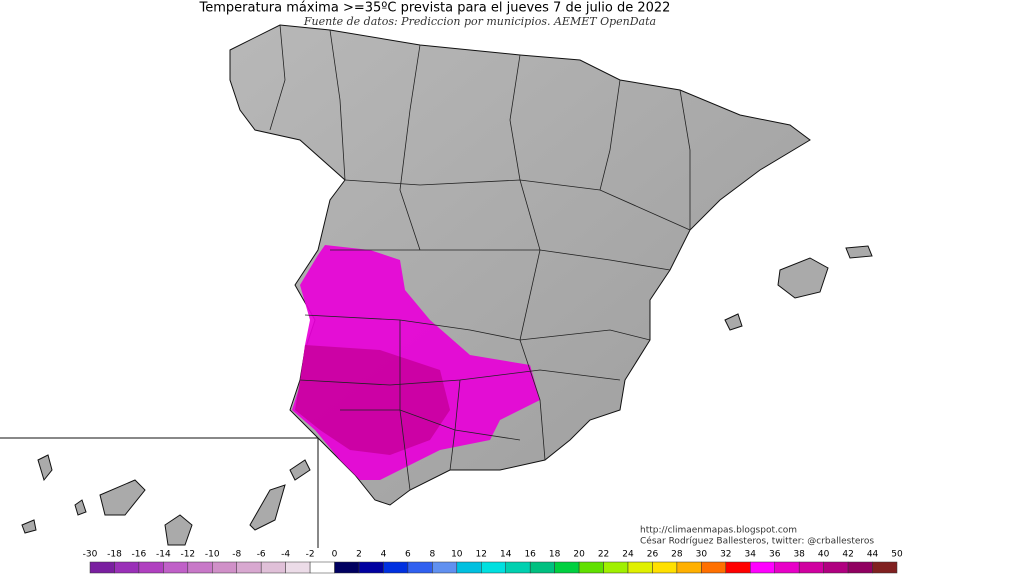 This screenshot has width=1024, height=576. What do you see at coordinates (725, 555) in the screenshot?
I see `colorbar-label: 32` at bounding box center [725, 555].